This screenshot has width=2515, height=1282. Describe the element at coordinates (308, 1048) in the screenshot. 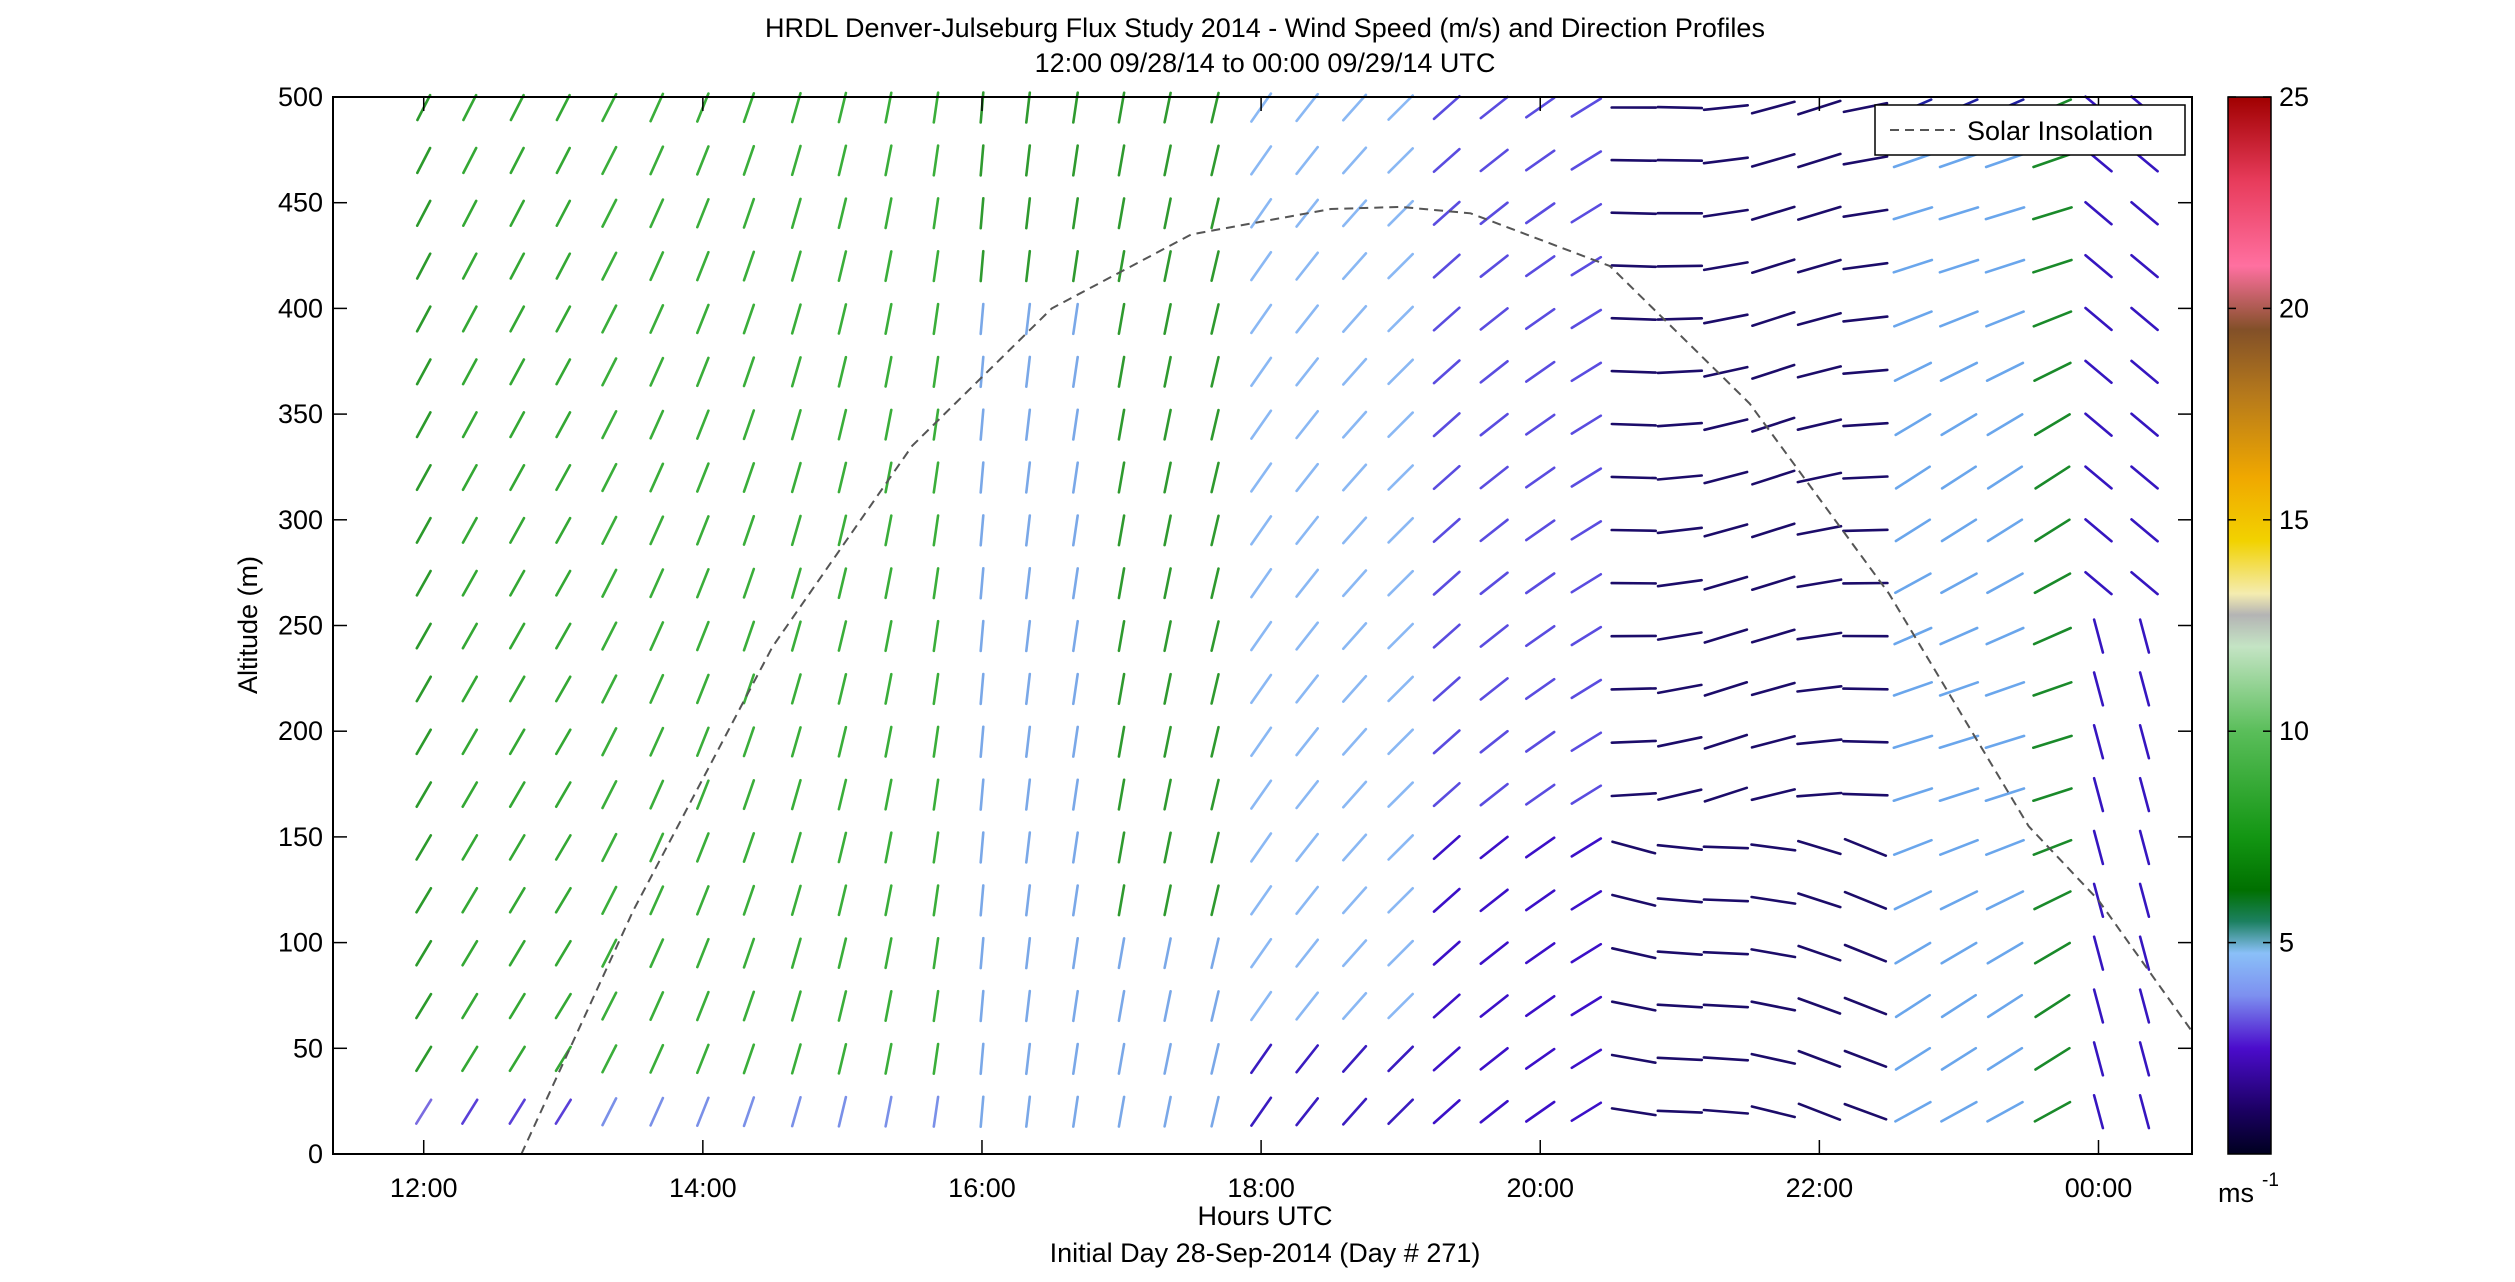

I see `y-tick-label: 50` at that location.